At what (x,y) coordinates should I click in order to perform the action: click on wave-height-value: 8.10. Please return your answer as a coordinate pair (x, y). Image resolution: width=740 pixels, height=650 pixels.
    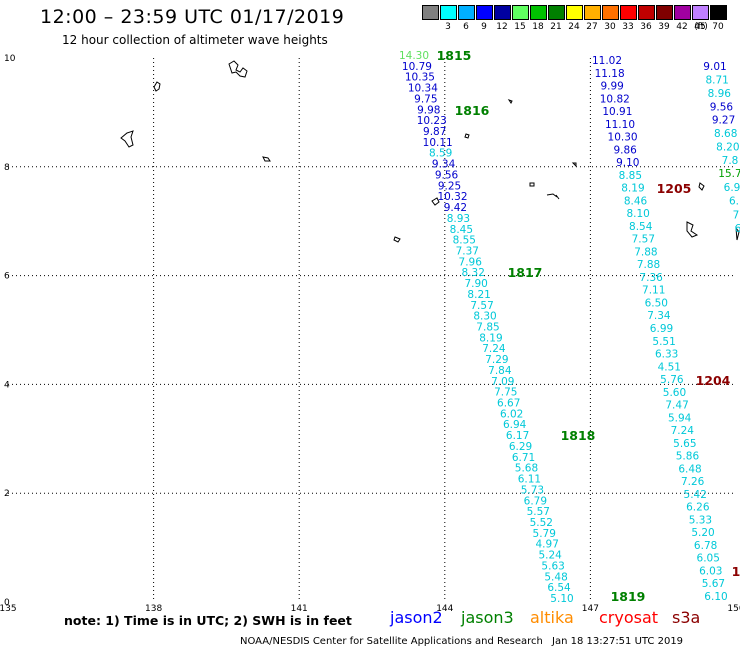
    Looking at the image, I should click on (637, 214).